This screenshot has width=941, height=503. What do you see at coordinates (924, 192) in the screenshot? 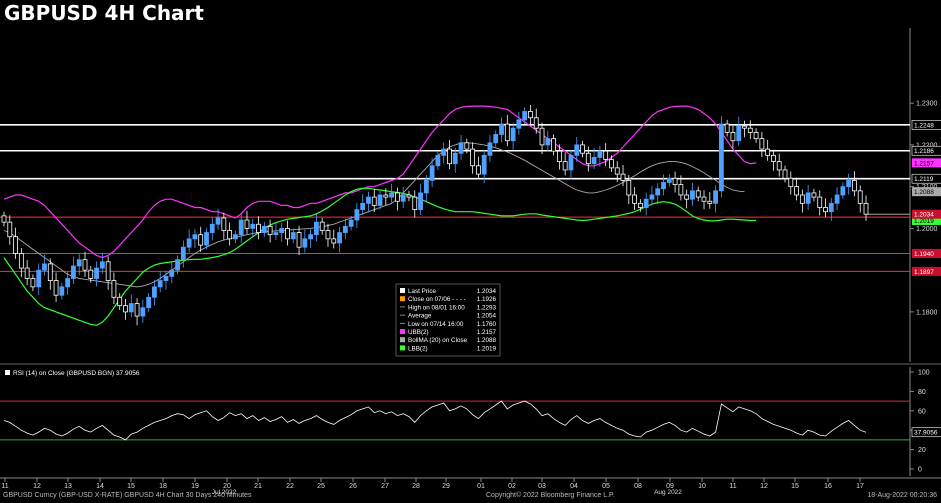
I see `band-tag-text-1.2088: 1.2088` at bounding box center [924, 192].